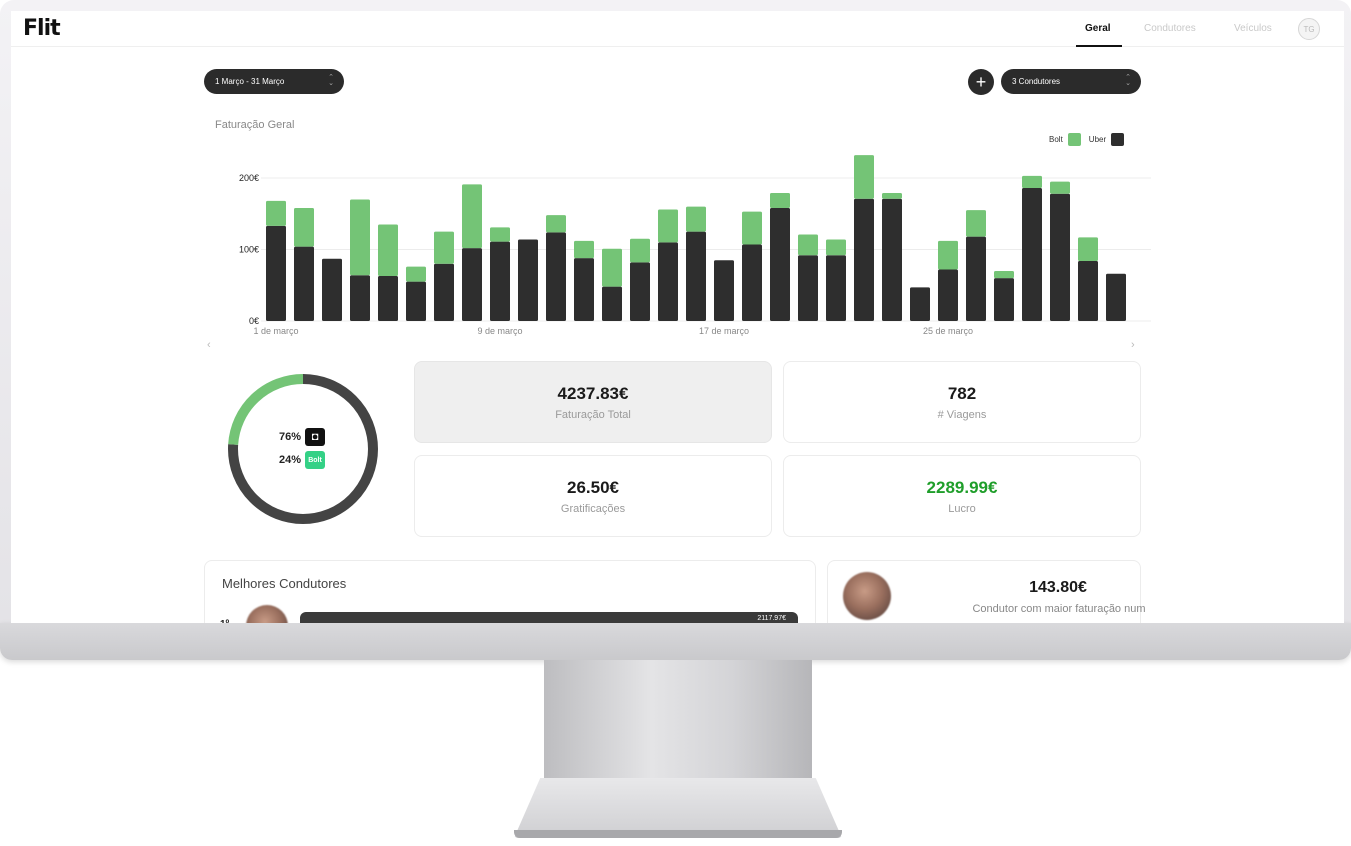 The height and width of the screenshot is (846, 1351). What do you see at coordinates (1098, 28) in the screenshot?
I see `tab-geral: Geral` at bounding box center [1098, 28].